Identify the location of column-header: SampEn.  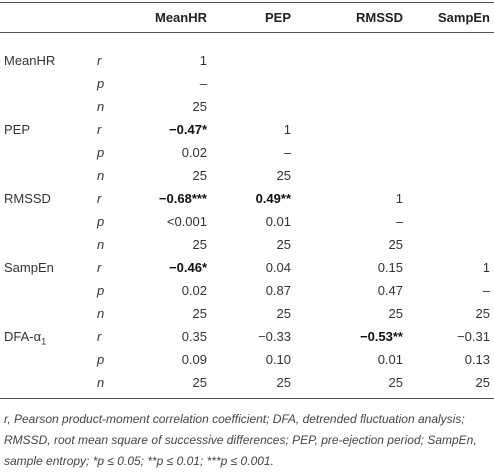
(463, 17).